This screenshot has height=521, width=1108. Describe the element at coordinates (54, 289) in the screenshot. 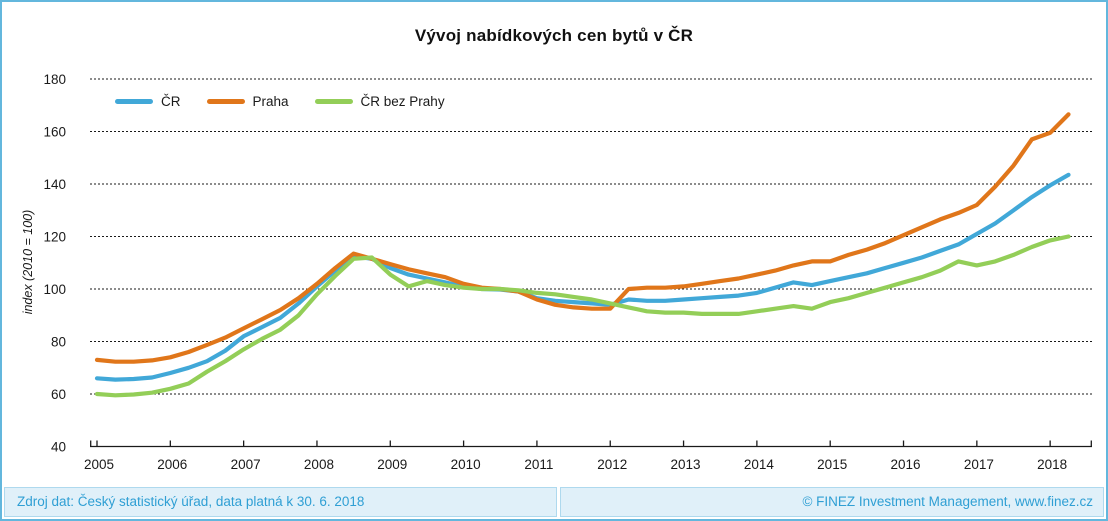

I see `y-tick-label-100: 100` at that location.